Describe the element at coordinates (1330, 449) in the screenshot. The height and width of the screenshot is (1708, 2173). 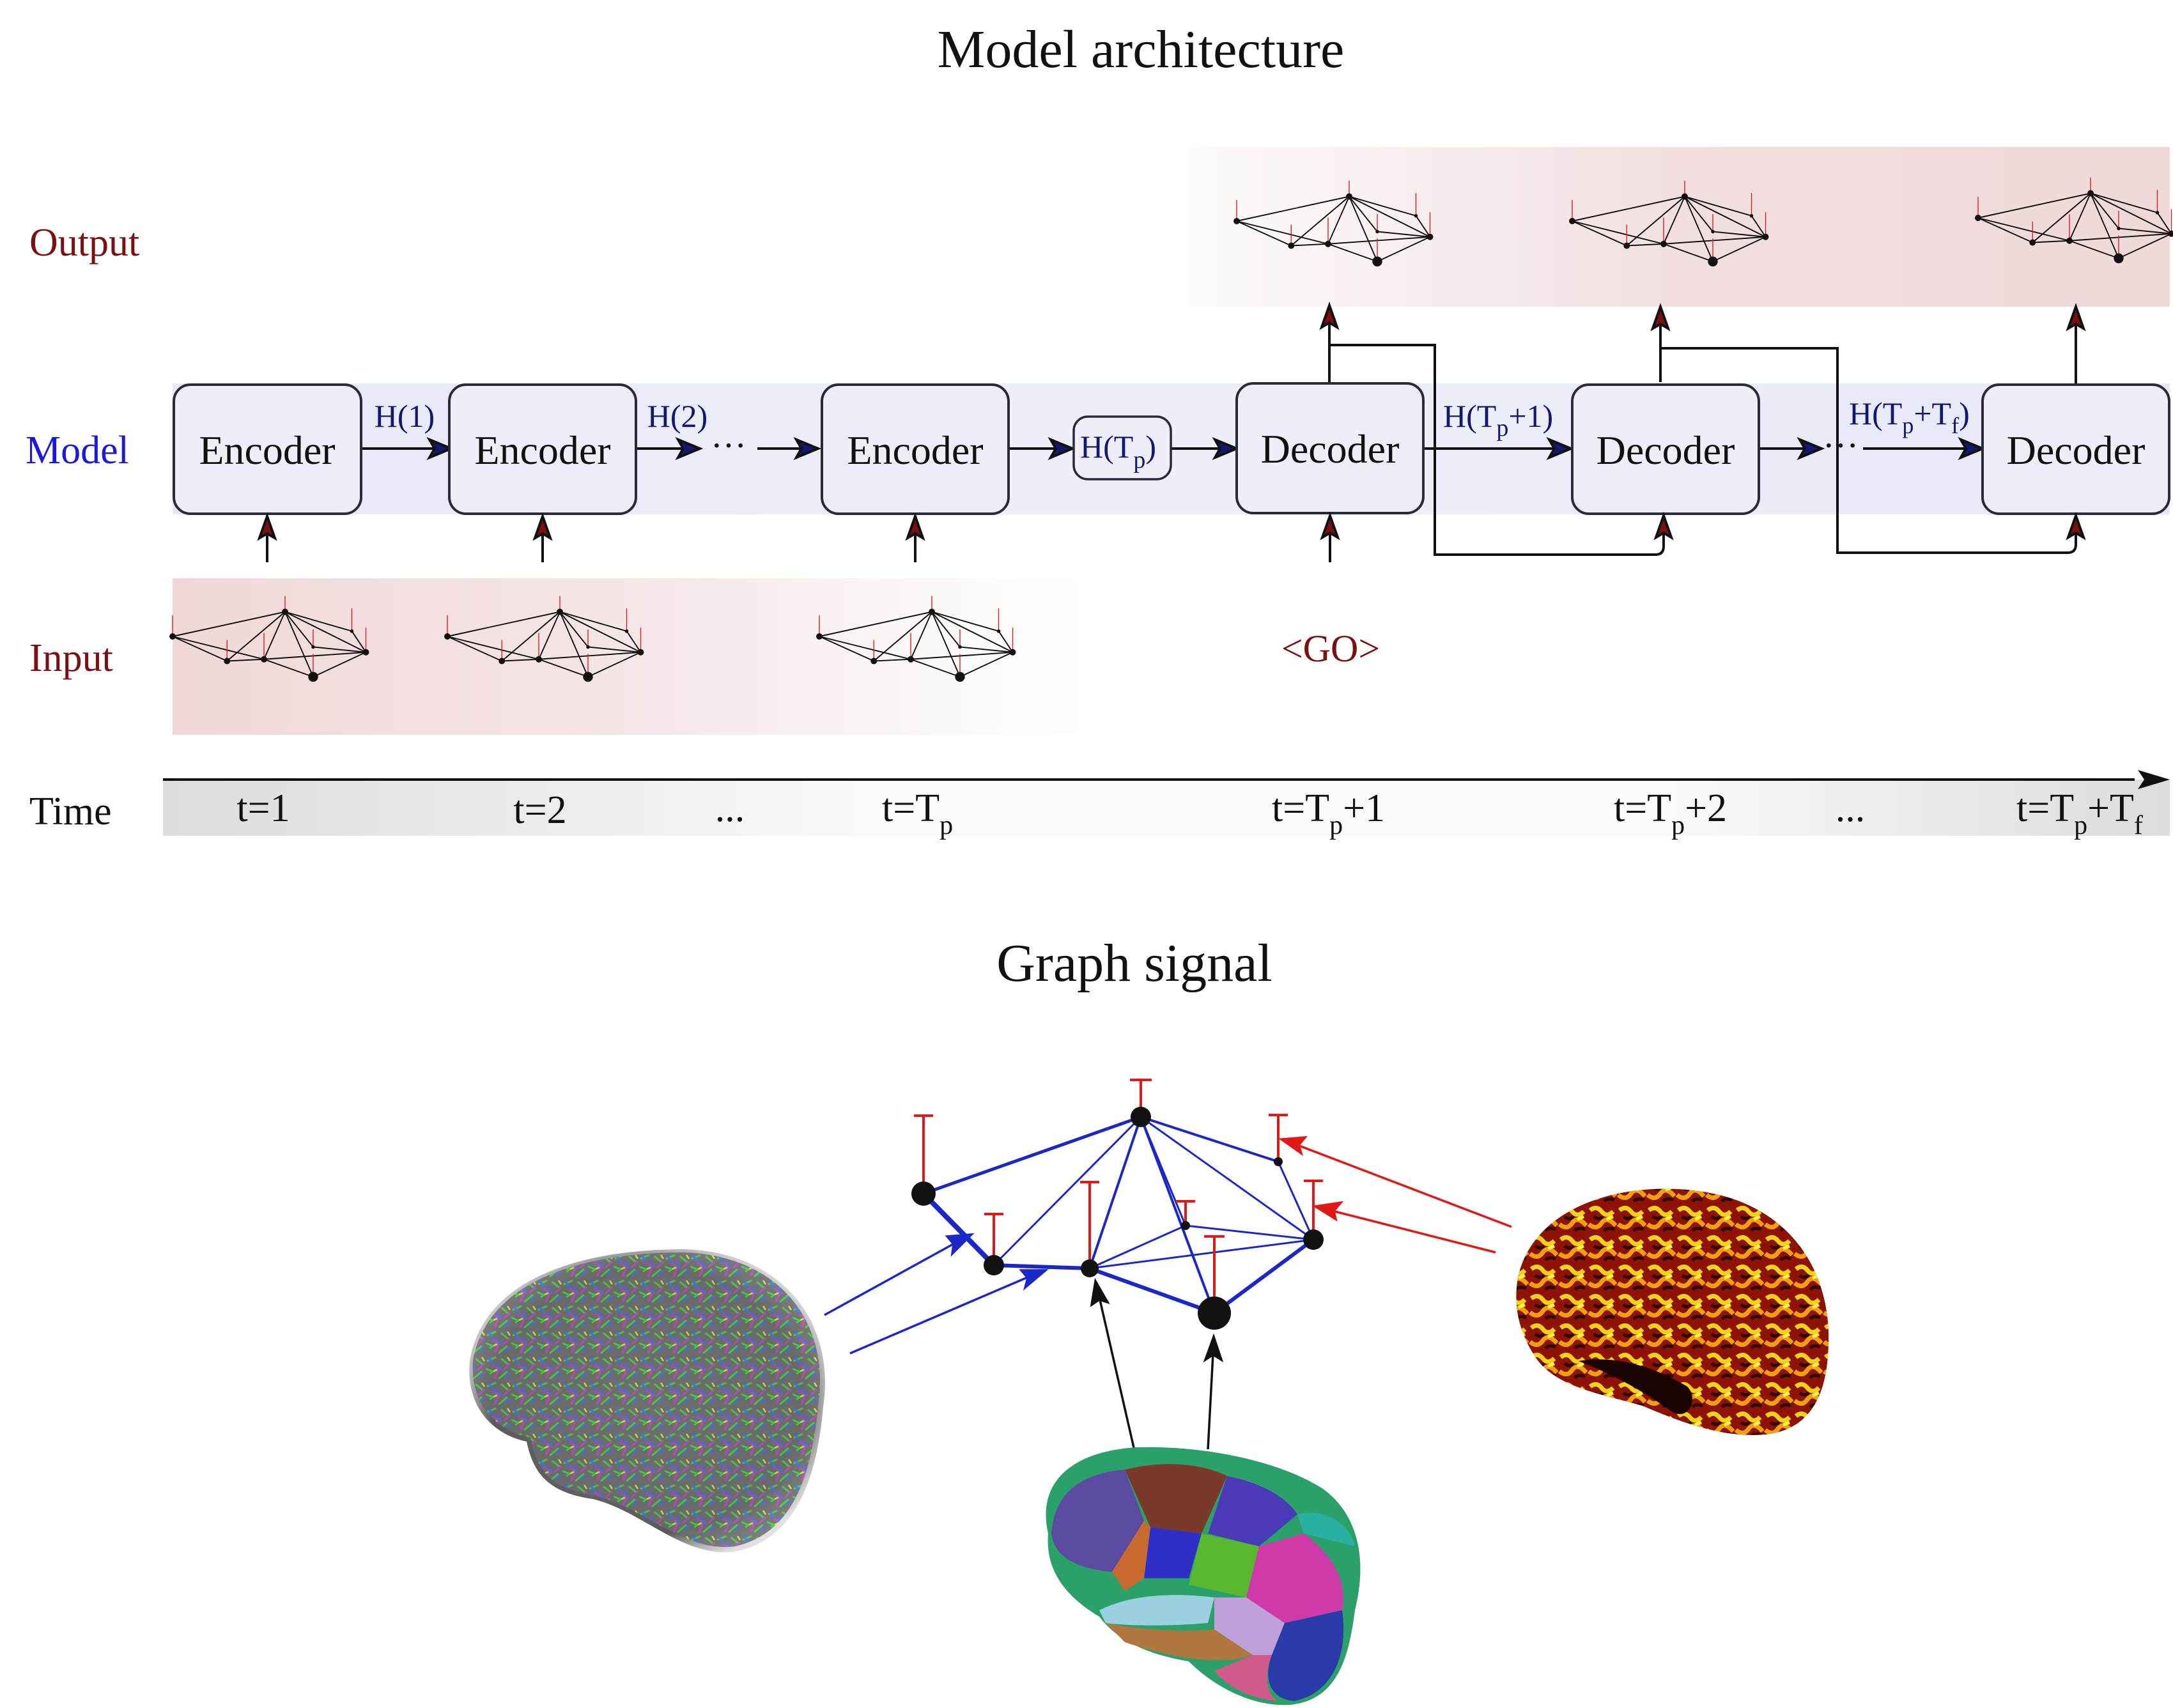
I see `decoder-label-1: Decoder` at that location.